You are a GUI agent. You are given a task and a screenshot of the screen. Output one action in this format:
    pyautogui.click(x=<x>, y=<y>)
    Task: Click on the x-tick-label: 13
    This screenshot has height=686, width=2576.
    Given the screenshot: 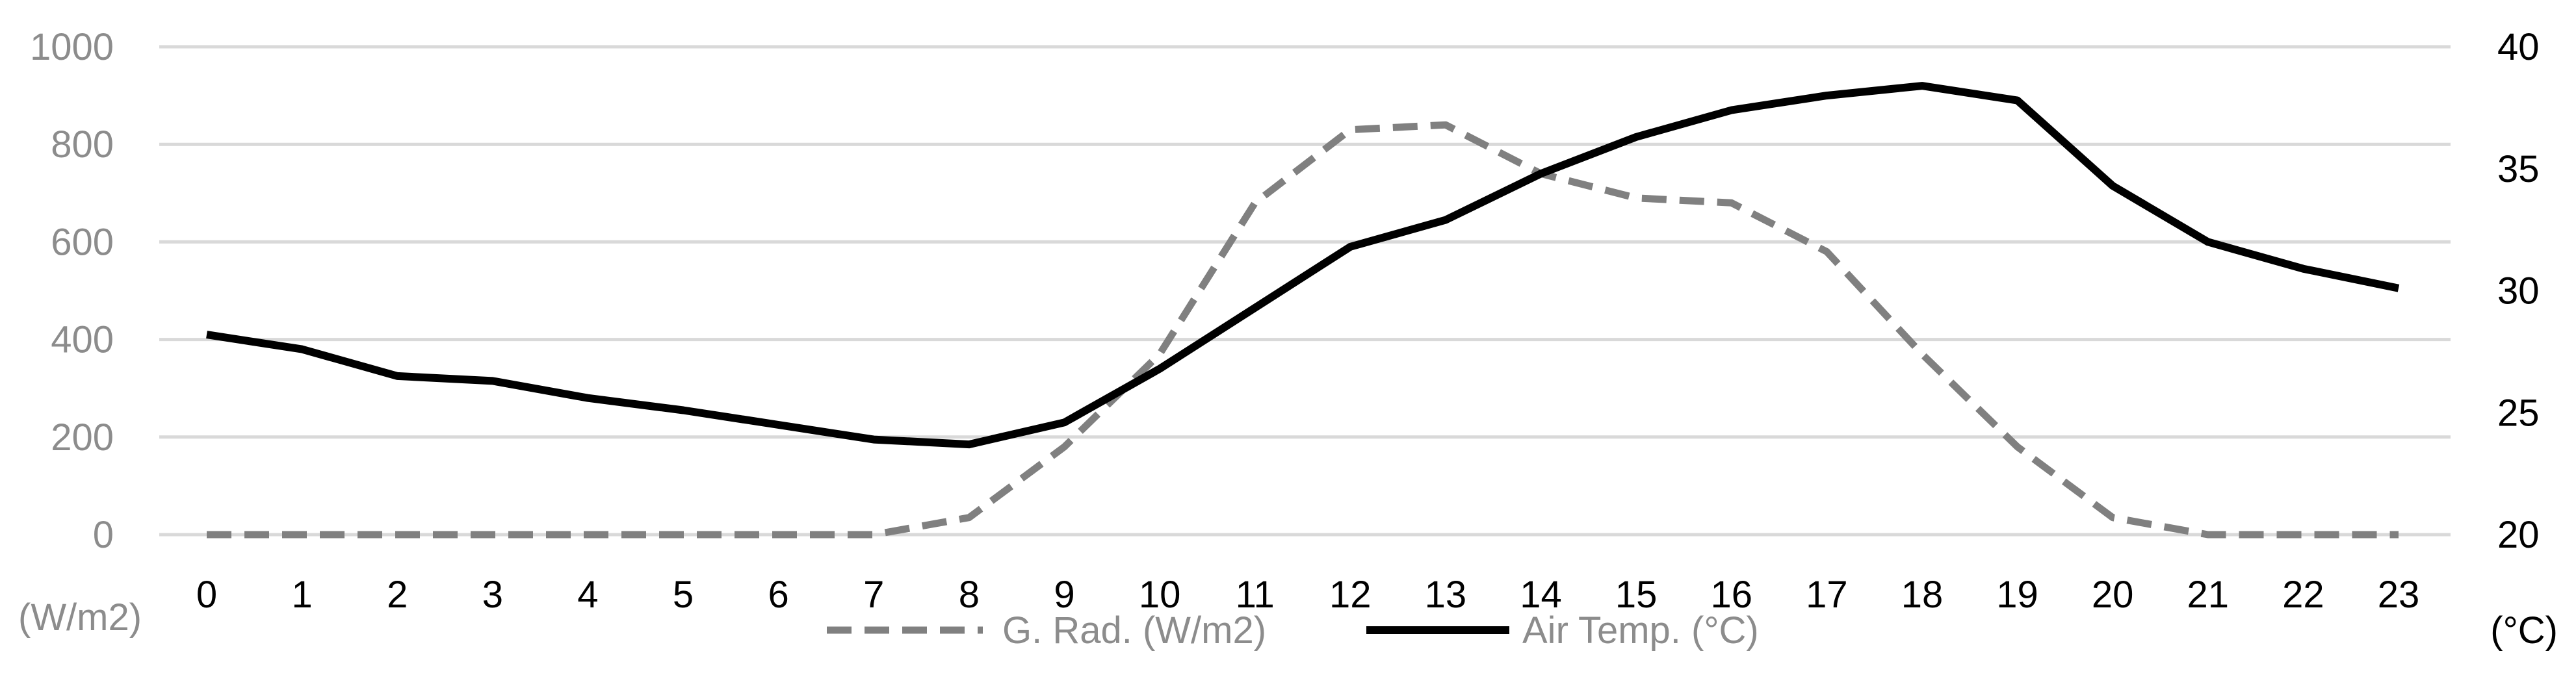 What is the action you would take?
    pyautogui.click(x=1446, y=595)
    